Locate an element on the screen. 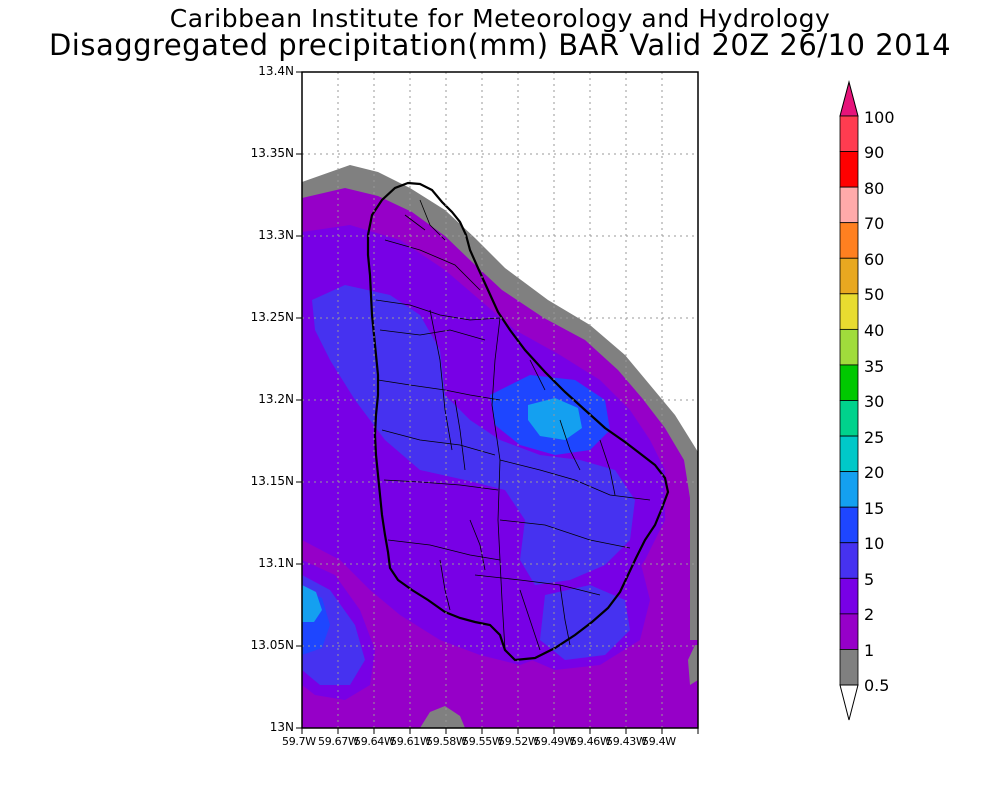 This screenshot has height=800, width=1000. colorbar-label: 20 is located at coordinates (874, 472).